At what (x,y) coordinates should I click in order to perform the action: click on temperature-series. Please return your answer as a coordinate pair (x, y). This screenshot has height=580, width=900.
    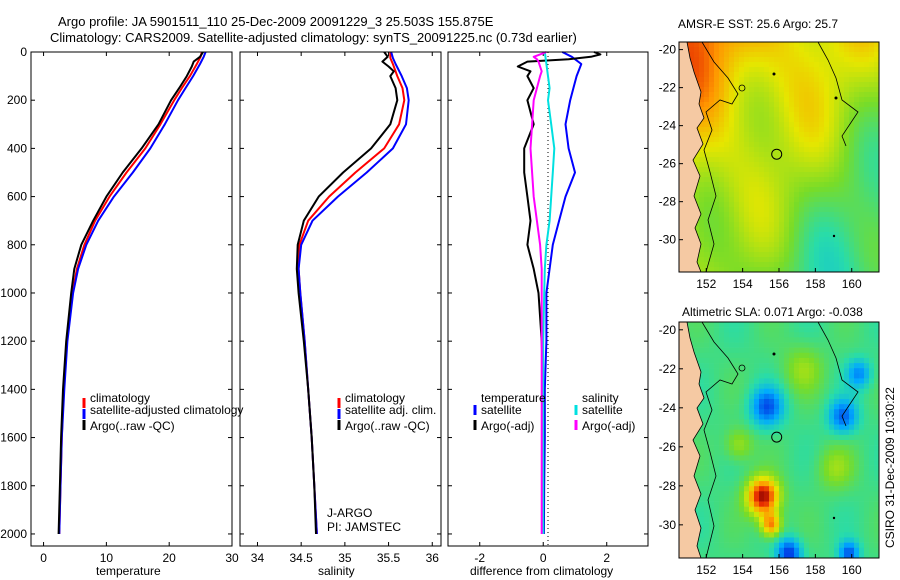
    Looking at the image, I should click on (132, 293).